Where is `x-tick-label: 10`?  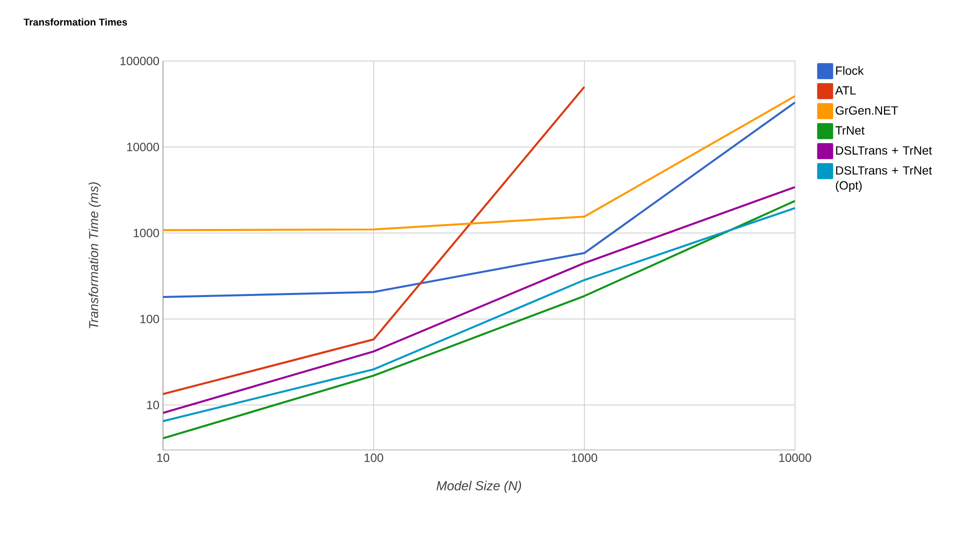
x-tick-label: 10 is located at coordinates (163, 458).